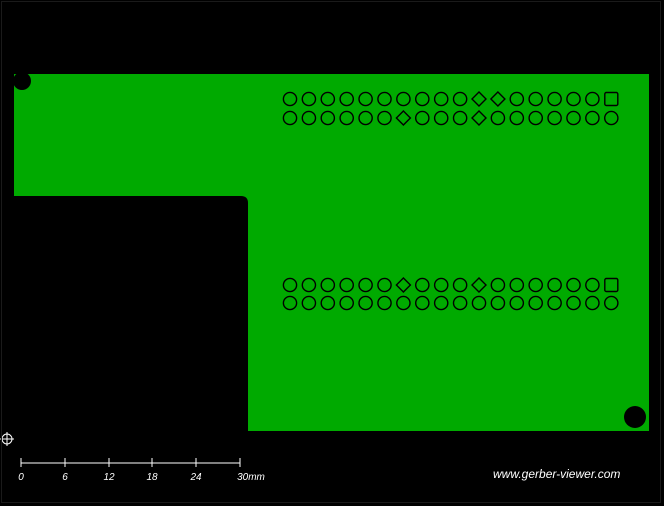 This screenshot has height=506, width=664. What do you see at coordinates (7, 439) in the screenshot?
I see `origin-crosshair-icon` at bounding box center [7, 439].